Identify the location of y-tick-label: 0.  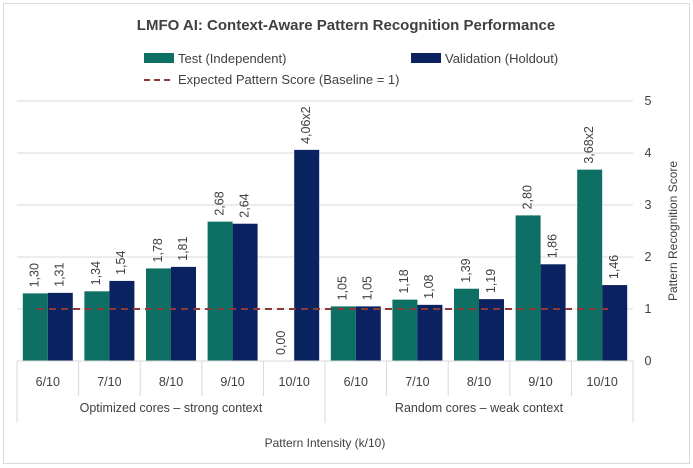
(648, 361).